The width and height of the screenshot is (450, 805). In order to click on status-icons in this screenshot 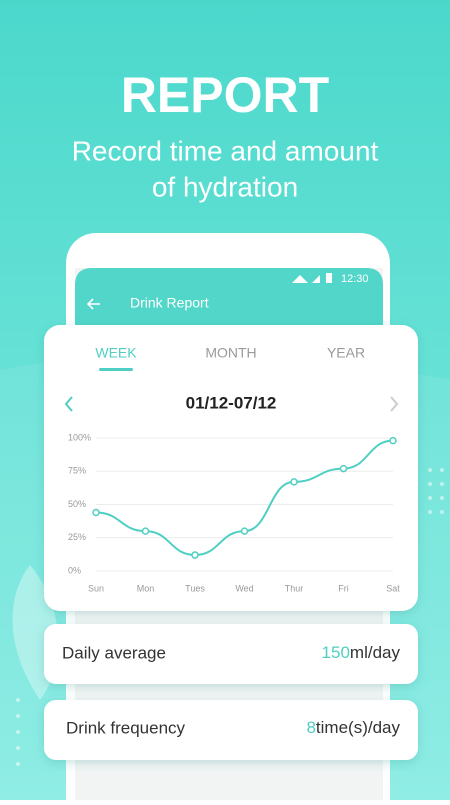, I will do `click(312, 278)`.